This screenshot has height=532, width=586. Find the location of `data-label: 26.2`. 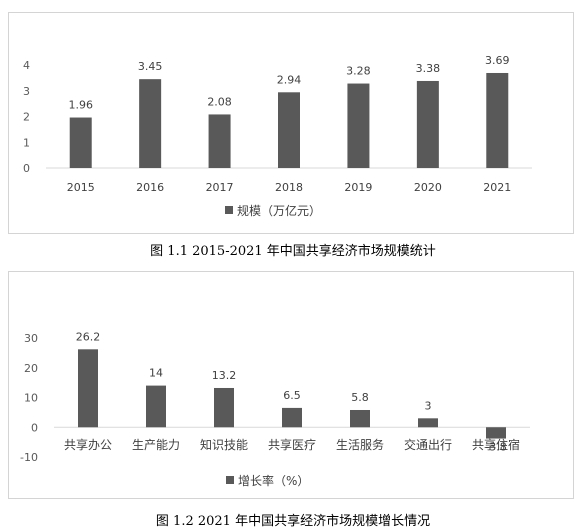

data-label: 26.2 is located at coordinates (88, 336).